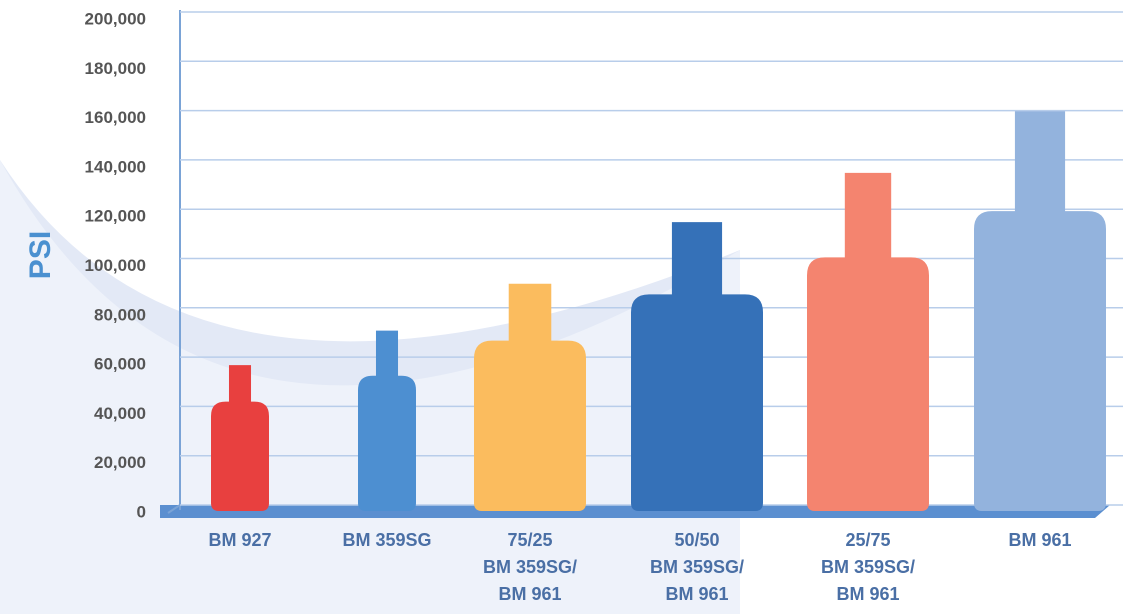 The height and width of the screenshot is (614, 1123). I want to click on y-tick-label: 40,000, so click(120, 413).